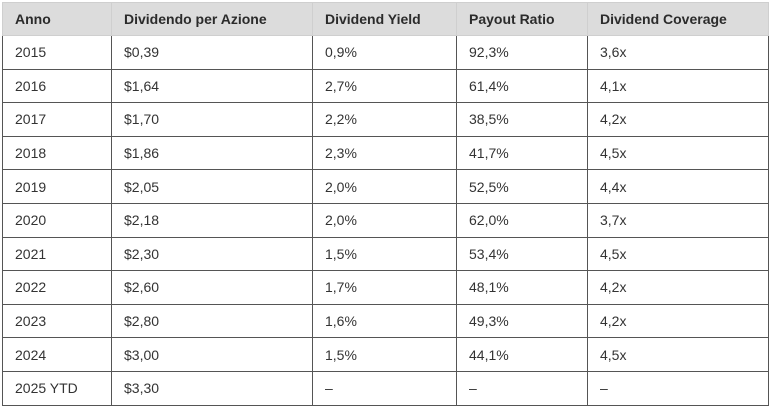  What do you see at coordinates (212, 287) in the screenshot?
I see `cell-dividendo: $2,60` at bounding box center [212, 287].